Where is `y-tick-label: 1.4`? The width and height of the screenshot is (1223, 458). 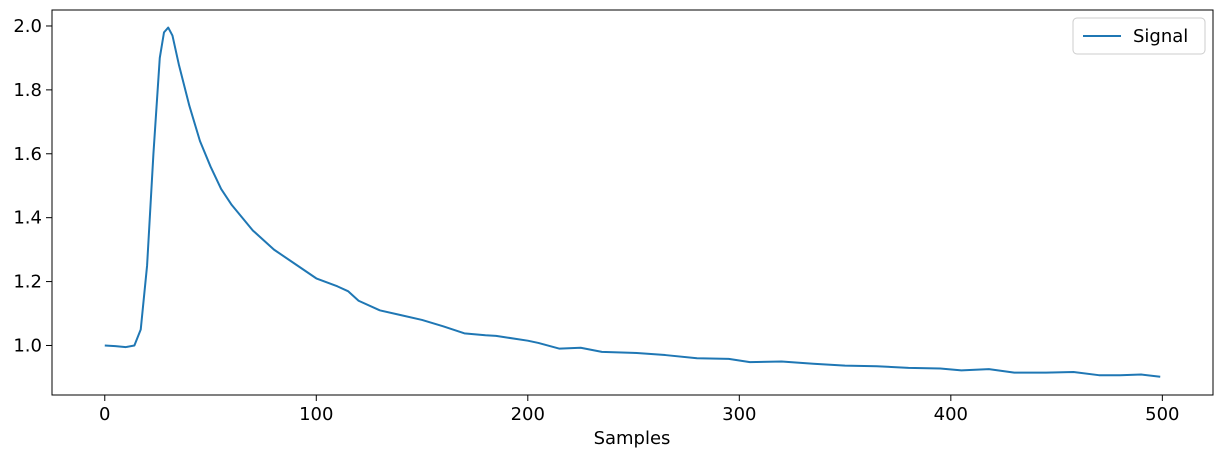
y-tick-label: 1.4 is located at coordinates (27, 218).